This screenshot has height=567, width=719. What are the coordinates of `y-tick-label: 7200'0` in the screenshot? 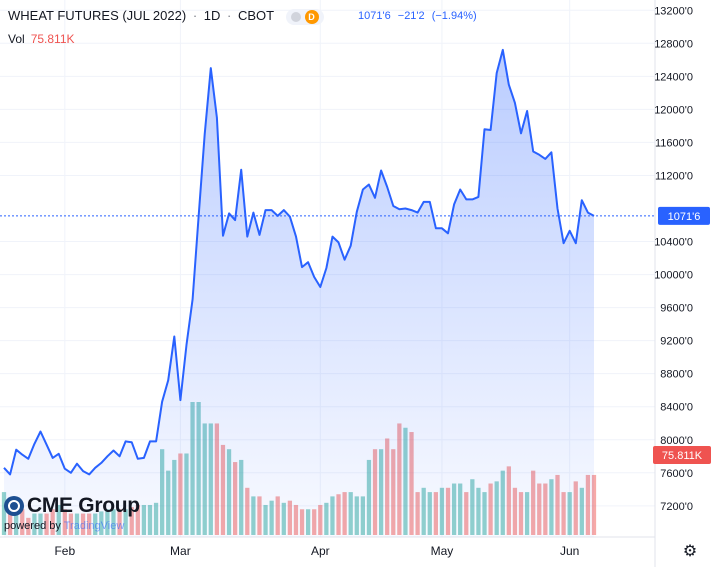 It's located at (676, 507).